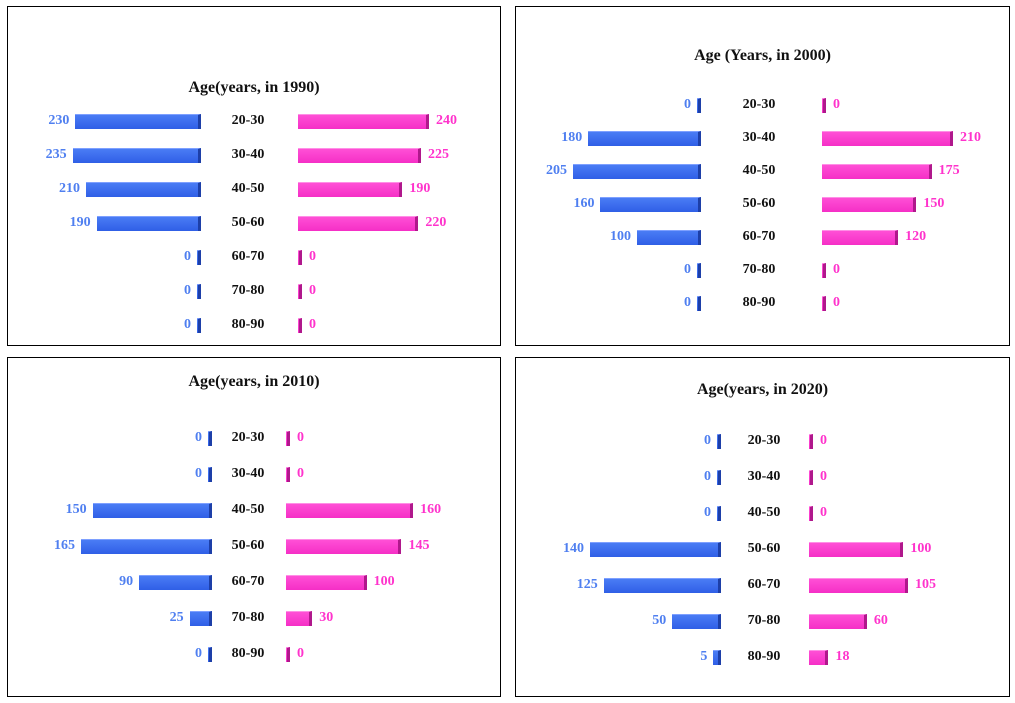 The width and height of the screenshot is (1015, 703). Describe the element at coordinates (176, 617) in the screenshot. I see `male-value-label: 25` at that location.